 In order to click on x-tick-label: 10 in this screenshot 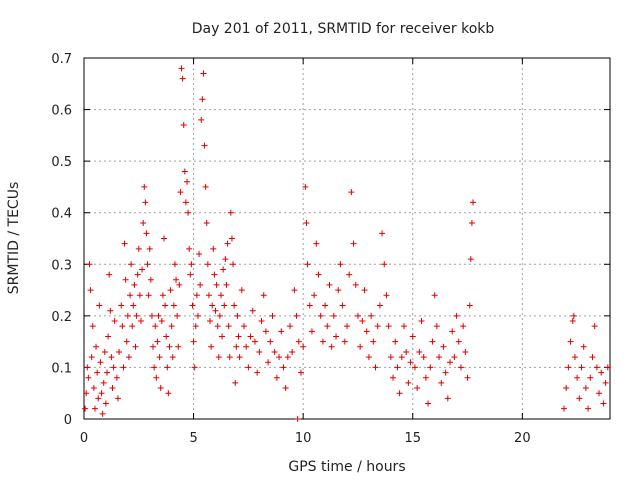, I will do `click(303, 438)`.